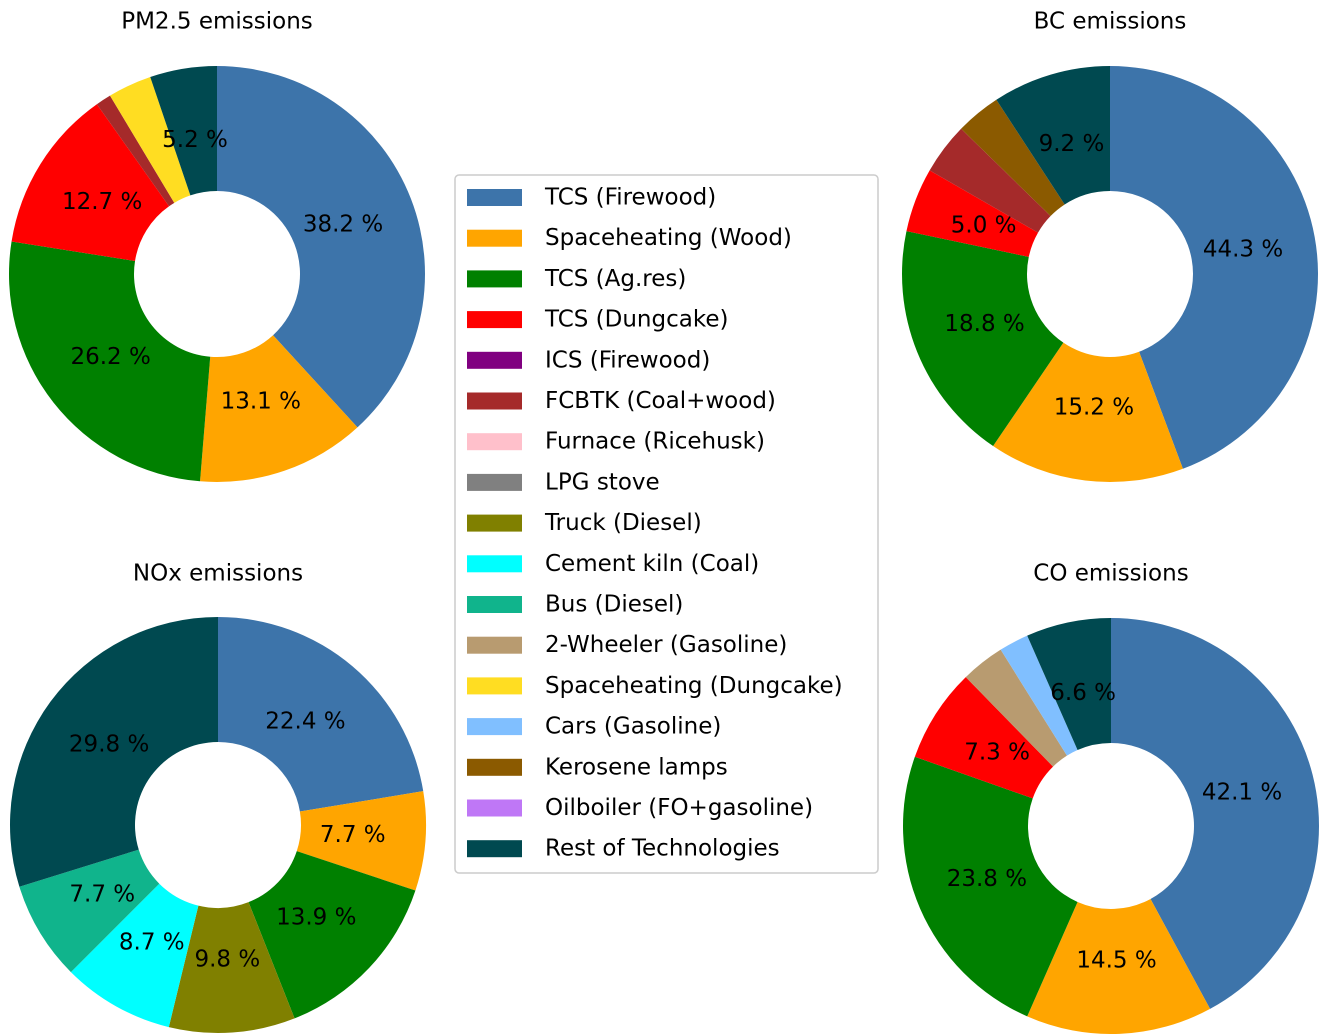 The width and height of the screenshot is (1321, 1034). Describe the element at coordinates (997, 753) in the screenshot. I see `value-label: 7.3 %` at that location.